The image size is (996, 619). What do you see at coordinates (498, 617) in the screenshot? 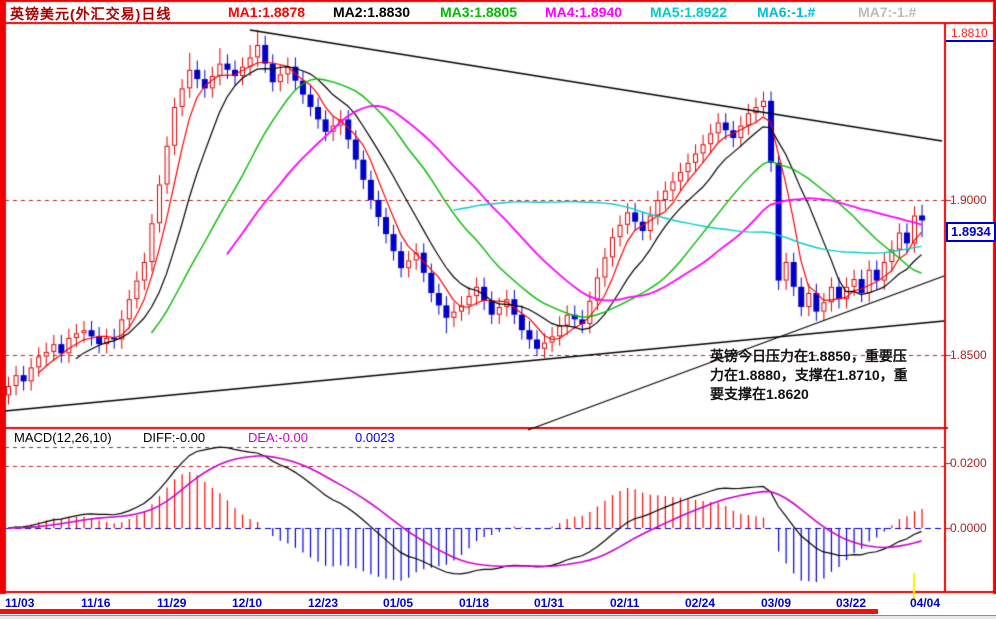
I see `status-bar` at bounding box center [498, 617].